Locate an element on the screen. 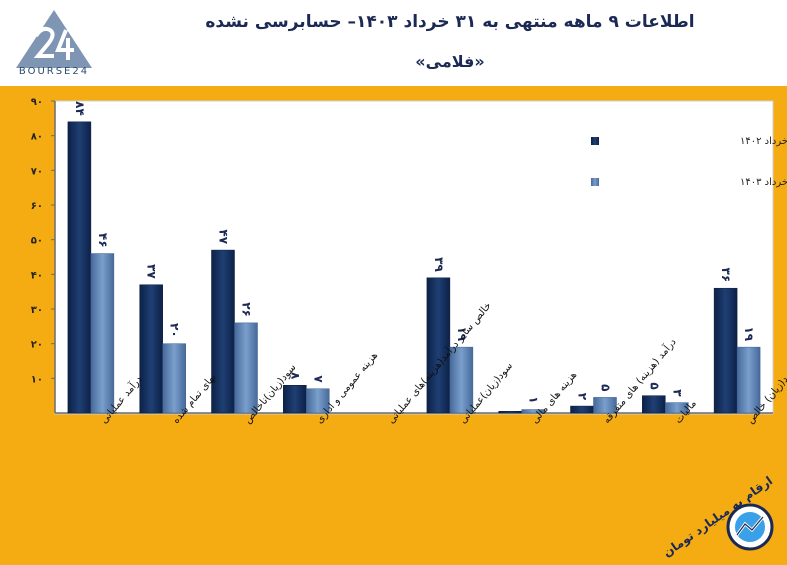 This screenshot has height=565, width=787. bourse24-logo is located at coordinates (54, 39).